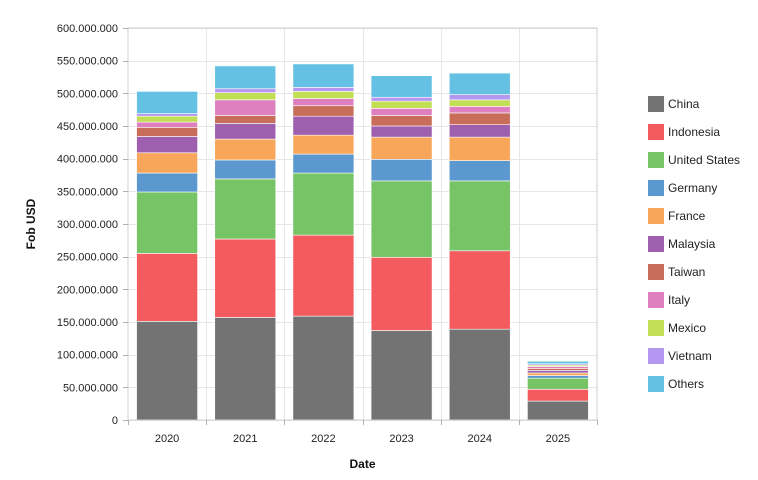  I want to click on bar-segment-china-2024, so click(479, 374).